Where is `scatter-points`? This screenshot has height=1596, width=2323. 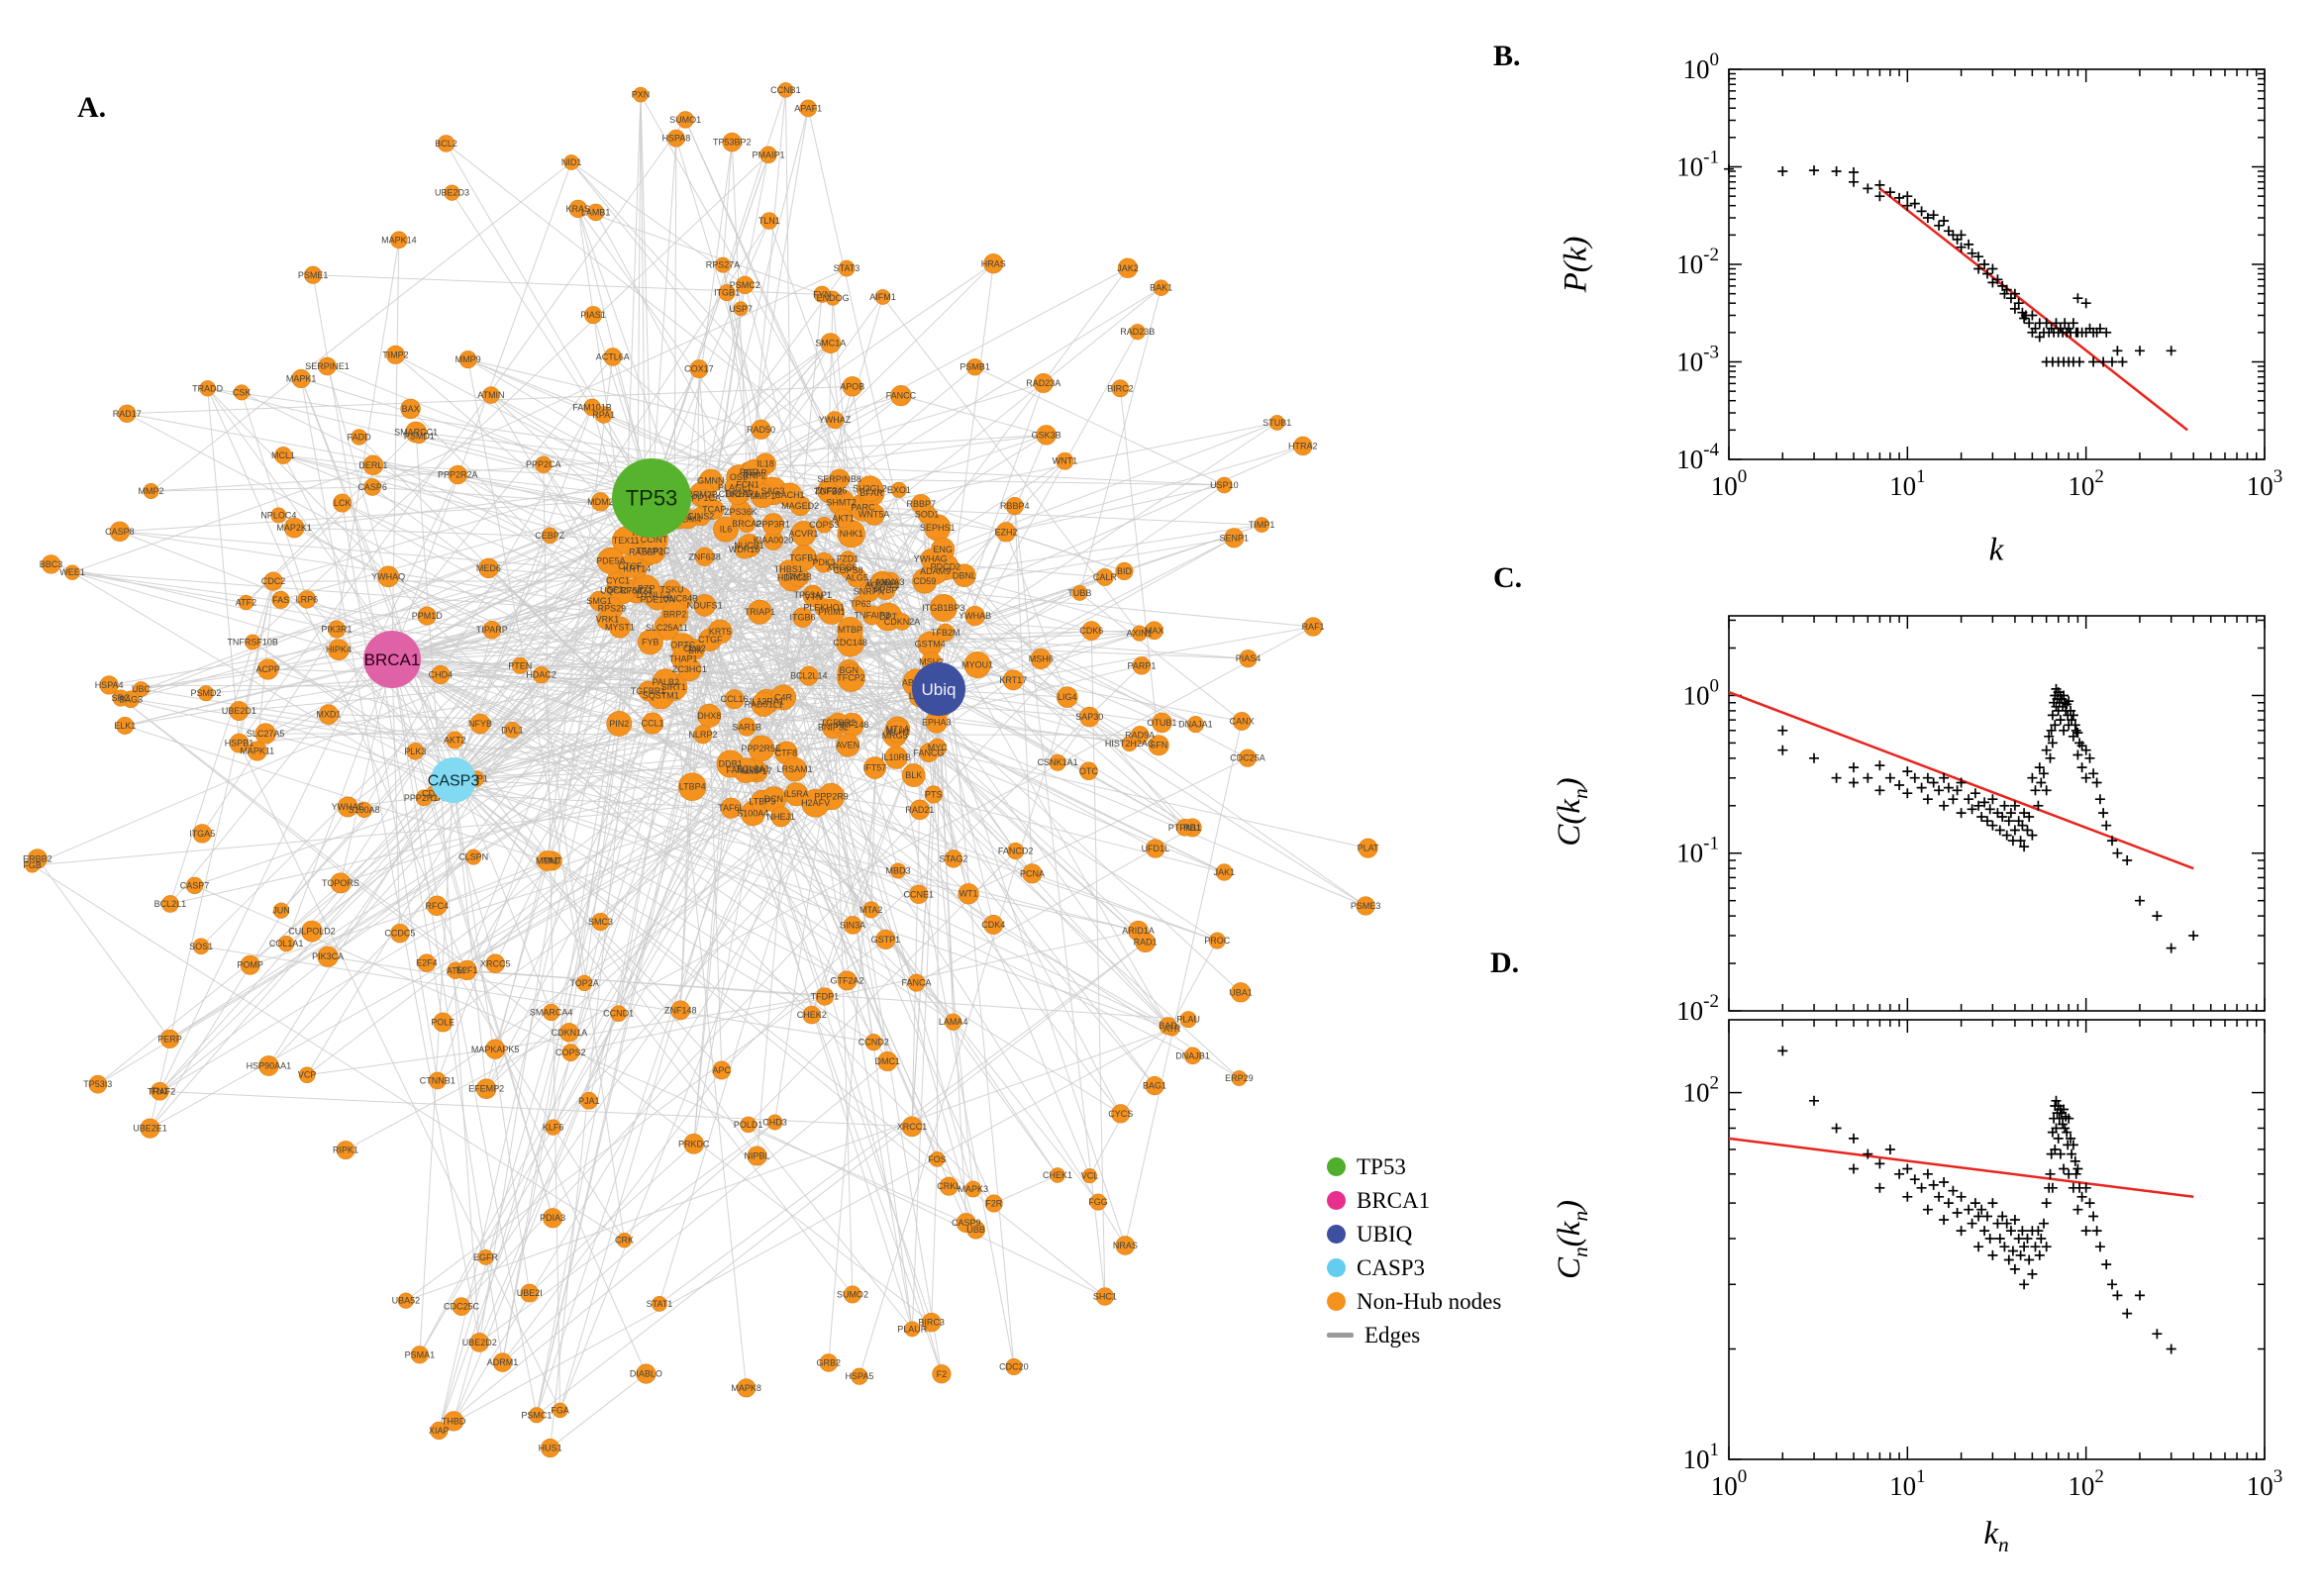
scatter-points is located at coordinates (1976, 1200).